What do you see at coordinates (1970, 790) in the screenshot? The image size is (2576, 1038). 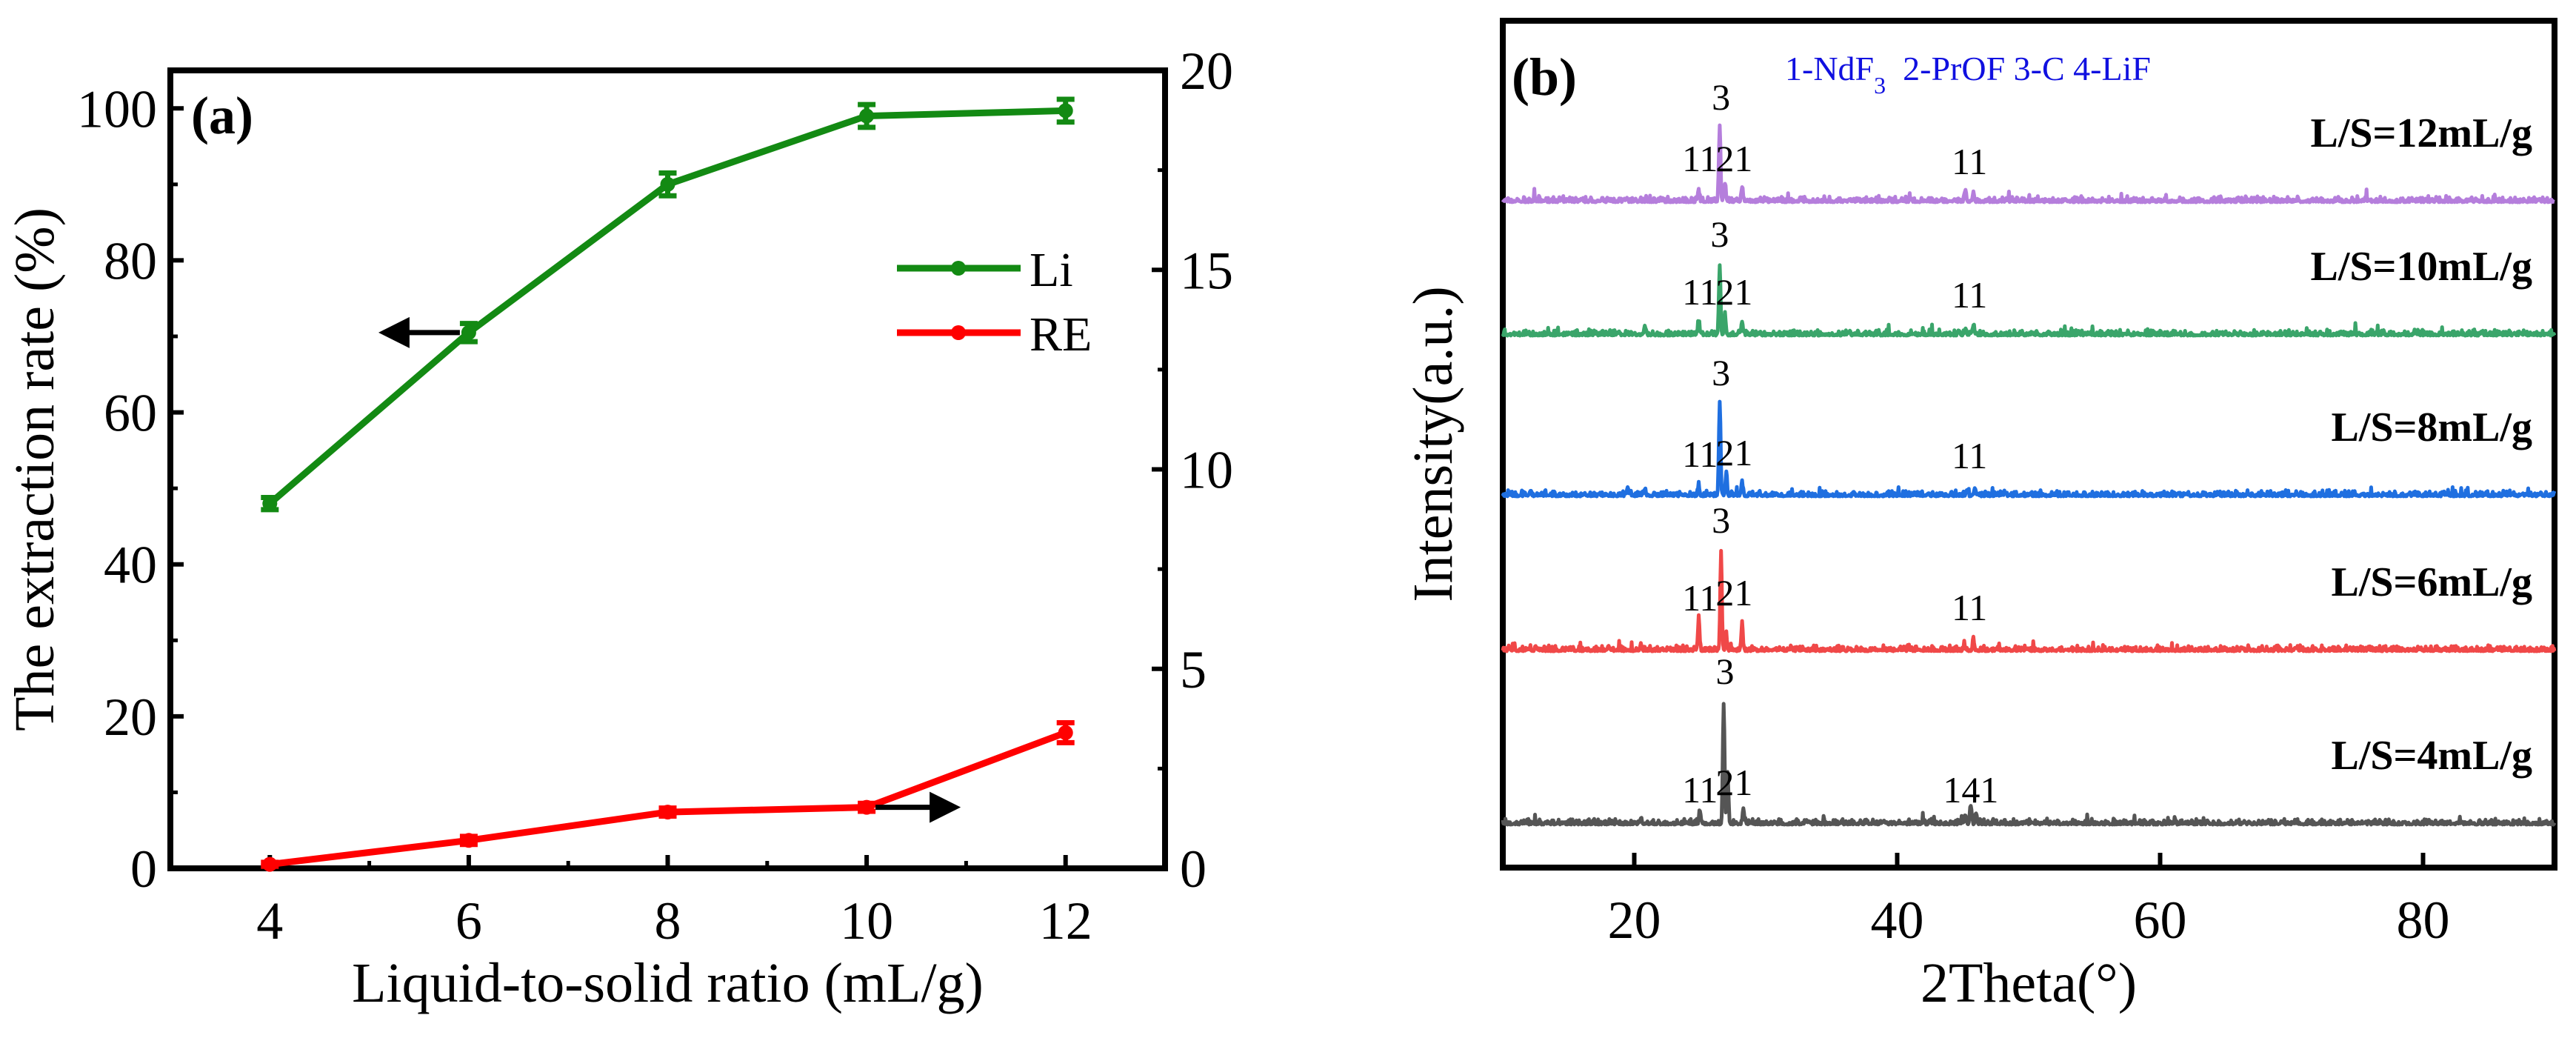 I see `peak-label: 141` at bounding box center [1970, 790].